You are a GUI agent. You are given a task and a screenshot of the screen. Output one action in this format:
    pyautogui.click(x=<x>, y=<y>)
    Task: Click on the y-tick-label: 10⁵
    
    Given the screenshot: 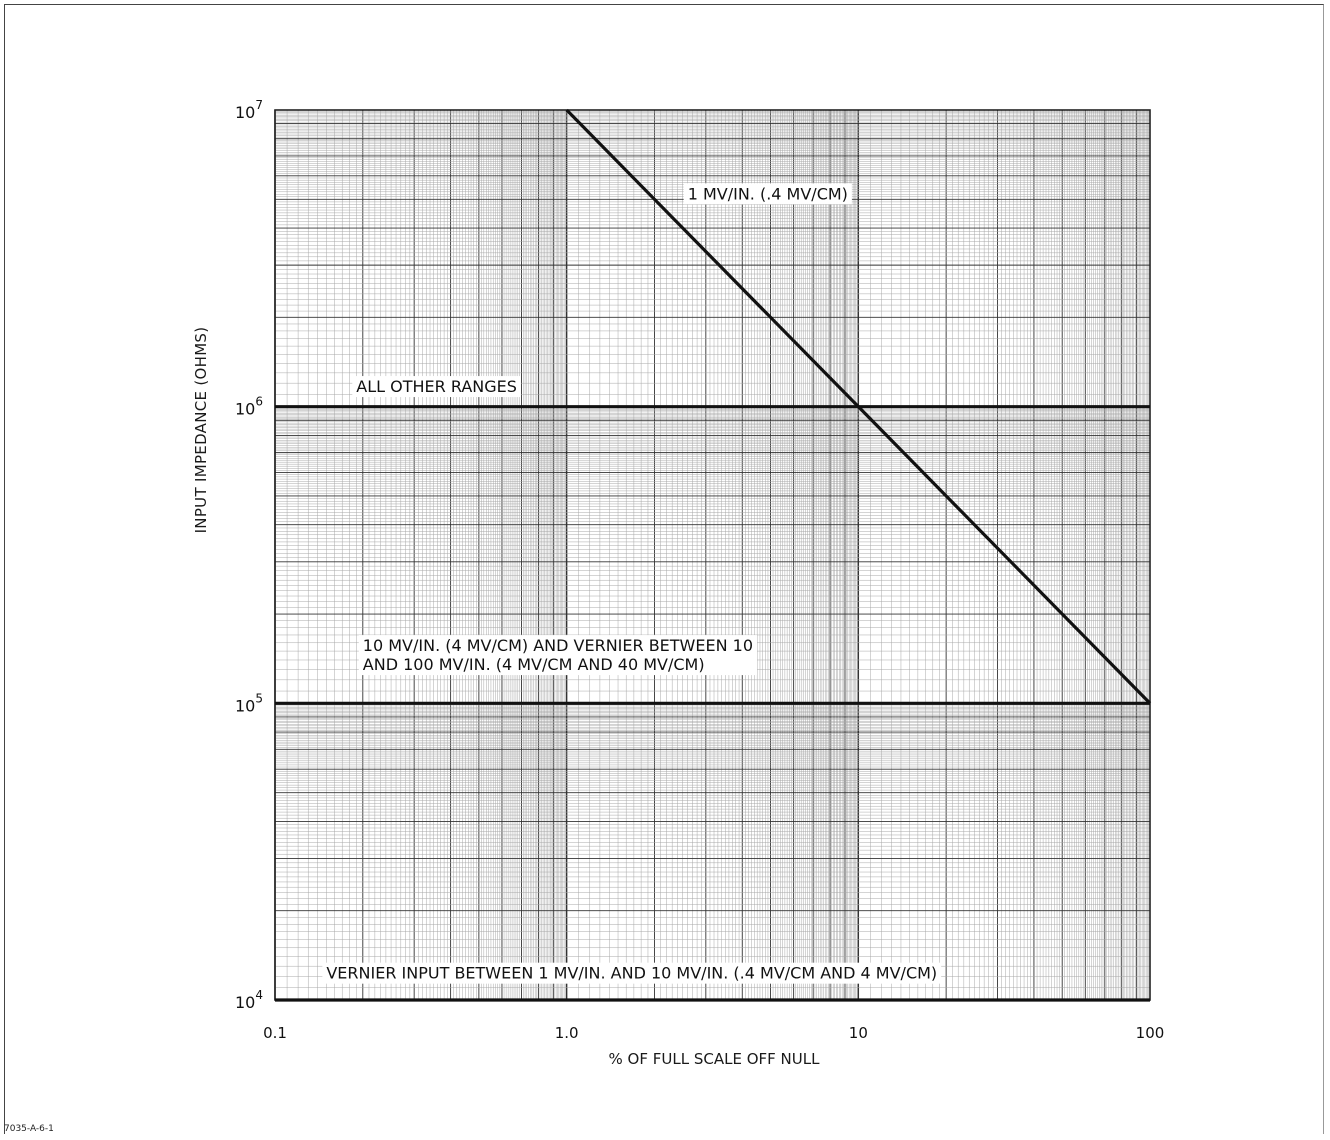 What is the action you would take?
    pyautogui.click(x=249, y=703)
    